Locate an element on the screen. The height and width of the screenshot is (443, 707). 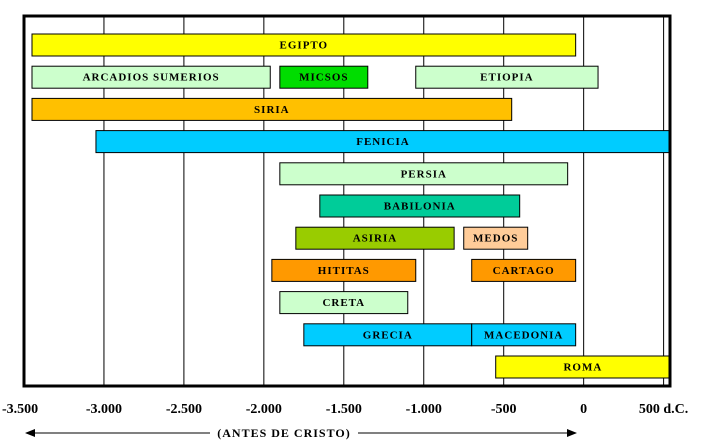
bar-label: CRETA is located at coordinates (343, 303).